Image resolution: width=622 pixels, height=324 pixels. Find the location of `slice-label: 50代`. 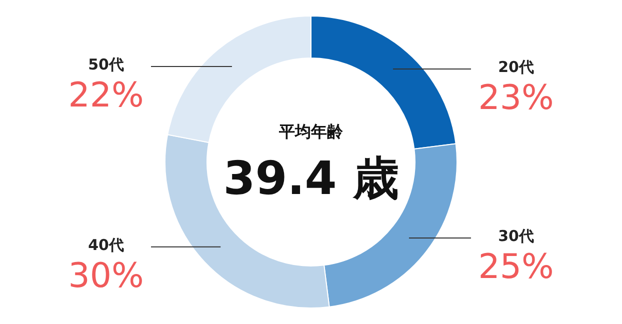

slice-label: 50代 is located at coordinates (106, 64).